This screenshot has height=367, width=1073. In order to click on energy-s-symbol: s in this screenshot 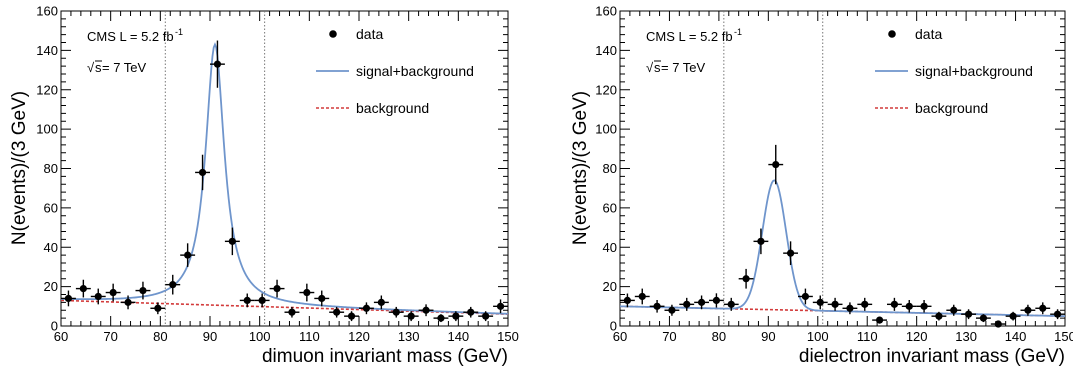, I will do `click(98, 67)`.